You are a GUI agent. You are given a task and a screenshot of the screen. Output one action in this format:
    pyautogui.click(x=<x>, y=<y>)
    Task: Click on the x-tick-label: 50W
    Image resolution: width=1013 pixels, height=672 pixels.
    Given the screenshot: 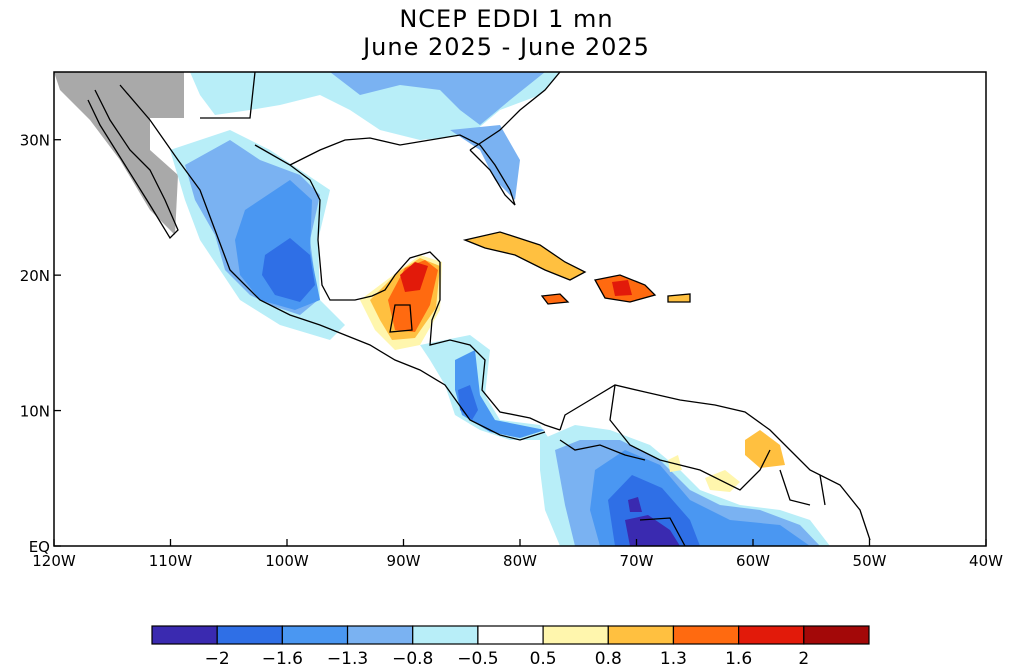 What is the action you would take?
    pyautogui.click(x=870, y=561)
    